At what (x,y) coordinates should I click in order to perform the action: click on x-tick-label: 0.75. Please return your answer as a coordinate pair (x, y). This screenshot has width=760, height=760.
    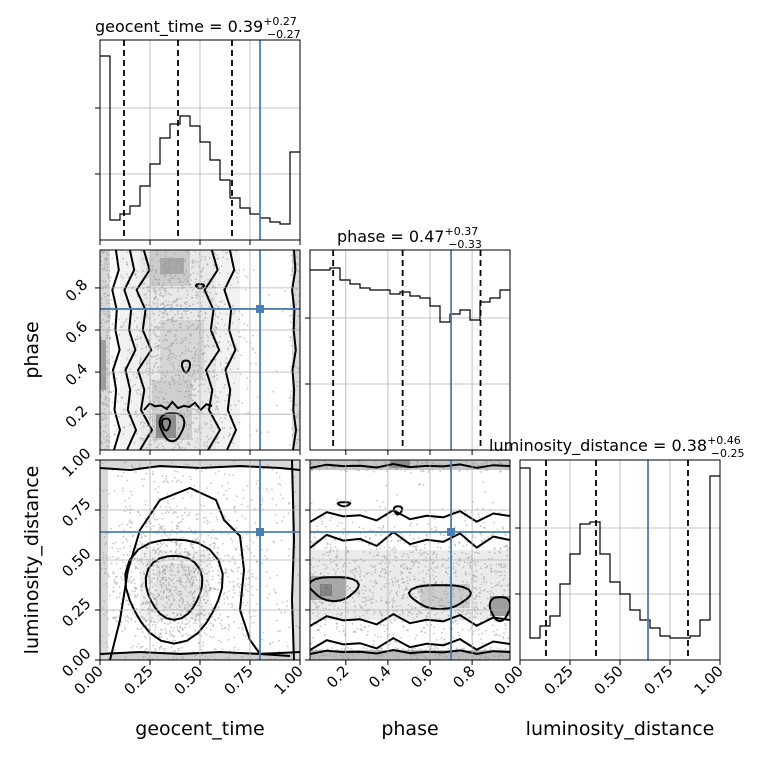
    Looking at the image, I should click on (658, 680).